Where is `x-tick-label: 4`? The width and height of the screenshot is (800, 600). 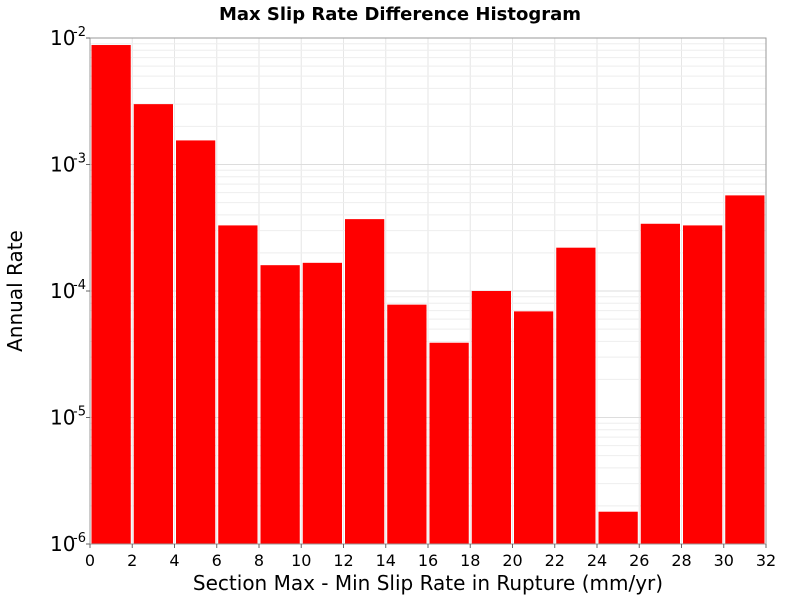 x-tick-label: 4 is located at coordinates (174, 560).